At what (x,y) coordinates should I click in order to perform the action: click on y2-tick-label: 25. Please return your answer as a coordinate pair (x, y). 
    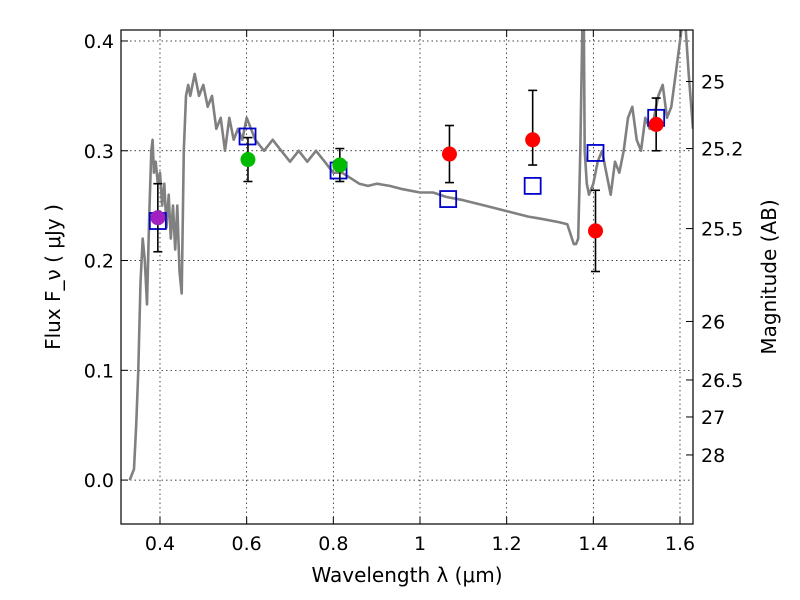
    Looking at the image, I should click on (713, 82).